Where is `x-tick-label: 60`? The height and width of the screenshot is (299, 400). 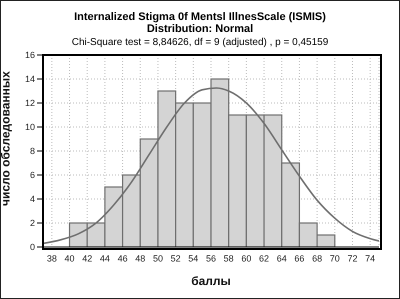
x-tick-label: 60 is located at coordinates (246, 258).